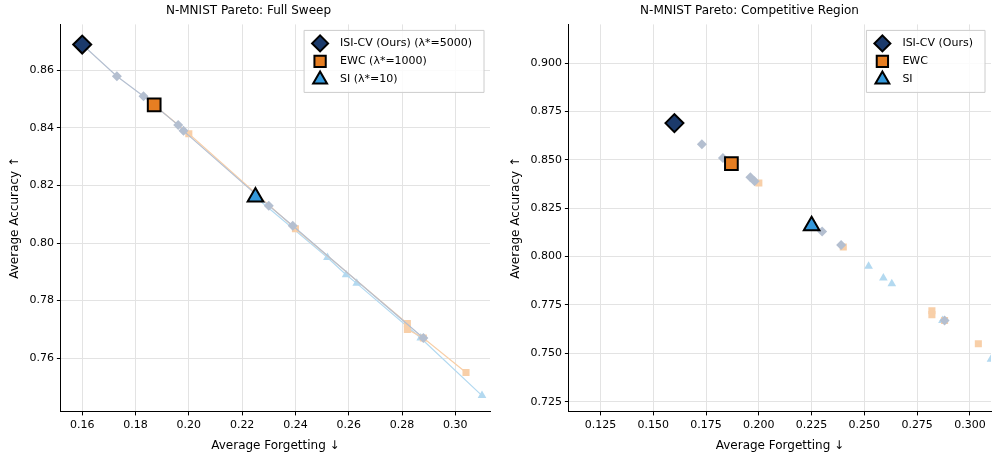  I want to click on x-tick-label: 0.16, so click(82, 424).